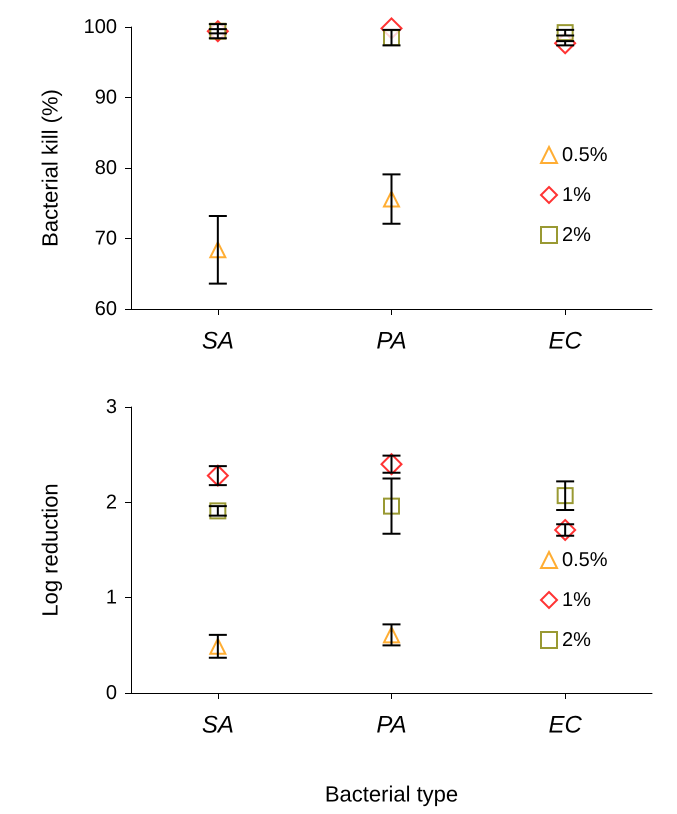  I want to click on y-tick-label: 1, so click(111, 597).